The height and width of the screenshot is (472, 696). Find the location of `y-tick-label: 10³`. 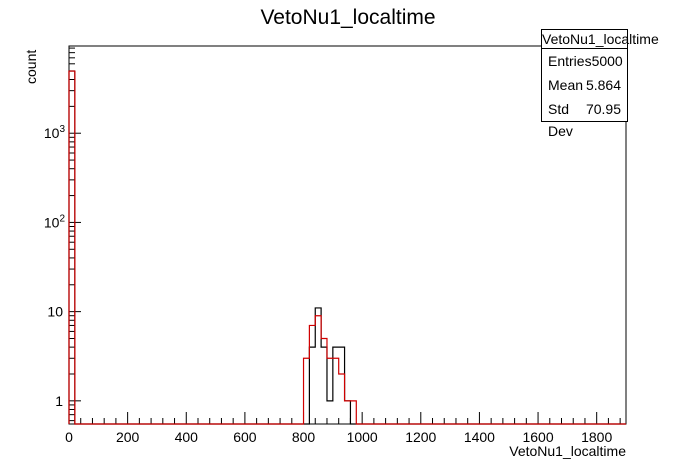

y-tick-label: 10³ is located at coordinates (55, 132).